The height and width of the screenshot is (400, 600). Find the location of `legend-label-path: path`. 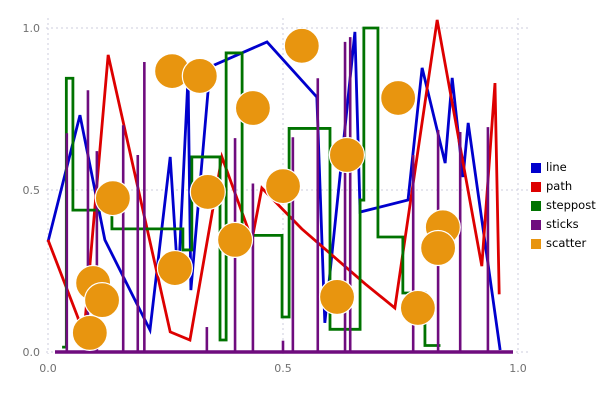

legend-label-path: path is located at coordinates (559, 186).